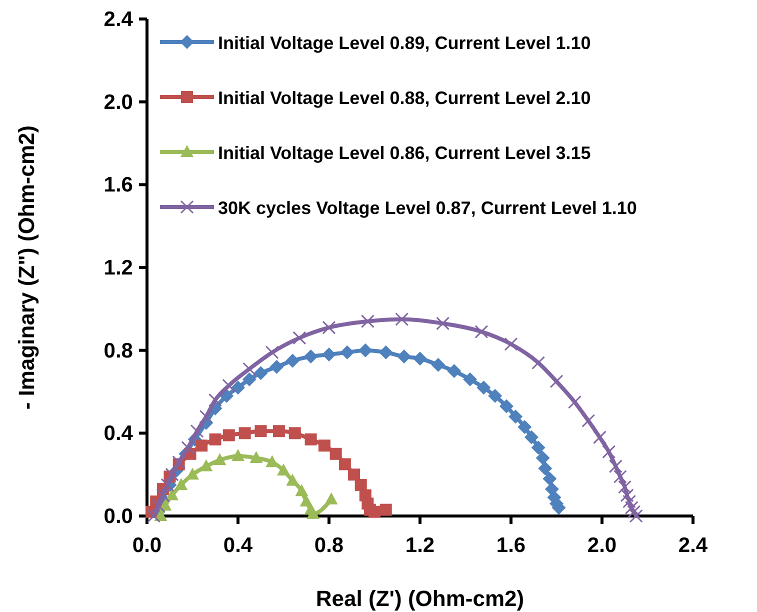 Image resolution: width=757 pixels, height=612 pixels. Describe the element at coordinates (511, 545) in the screenshot. I see `x-tick-label: 1.6` at that location.